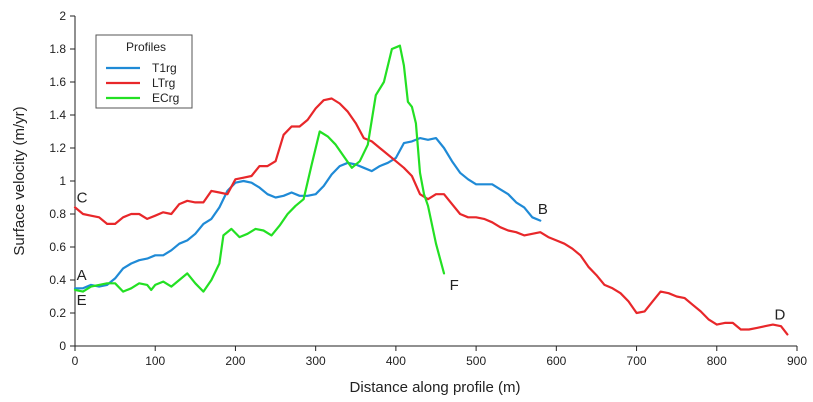 The image size is (813, 402). I want to click on legend-label-t1rg: T1rg, so click(164, 68).